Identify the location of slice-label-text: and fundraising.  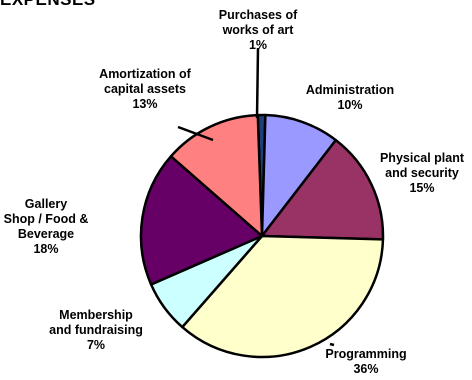
(96, 330).